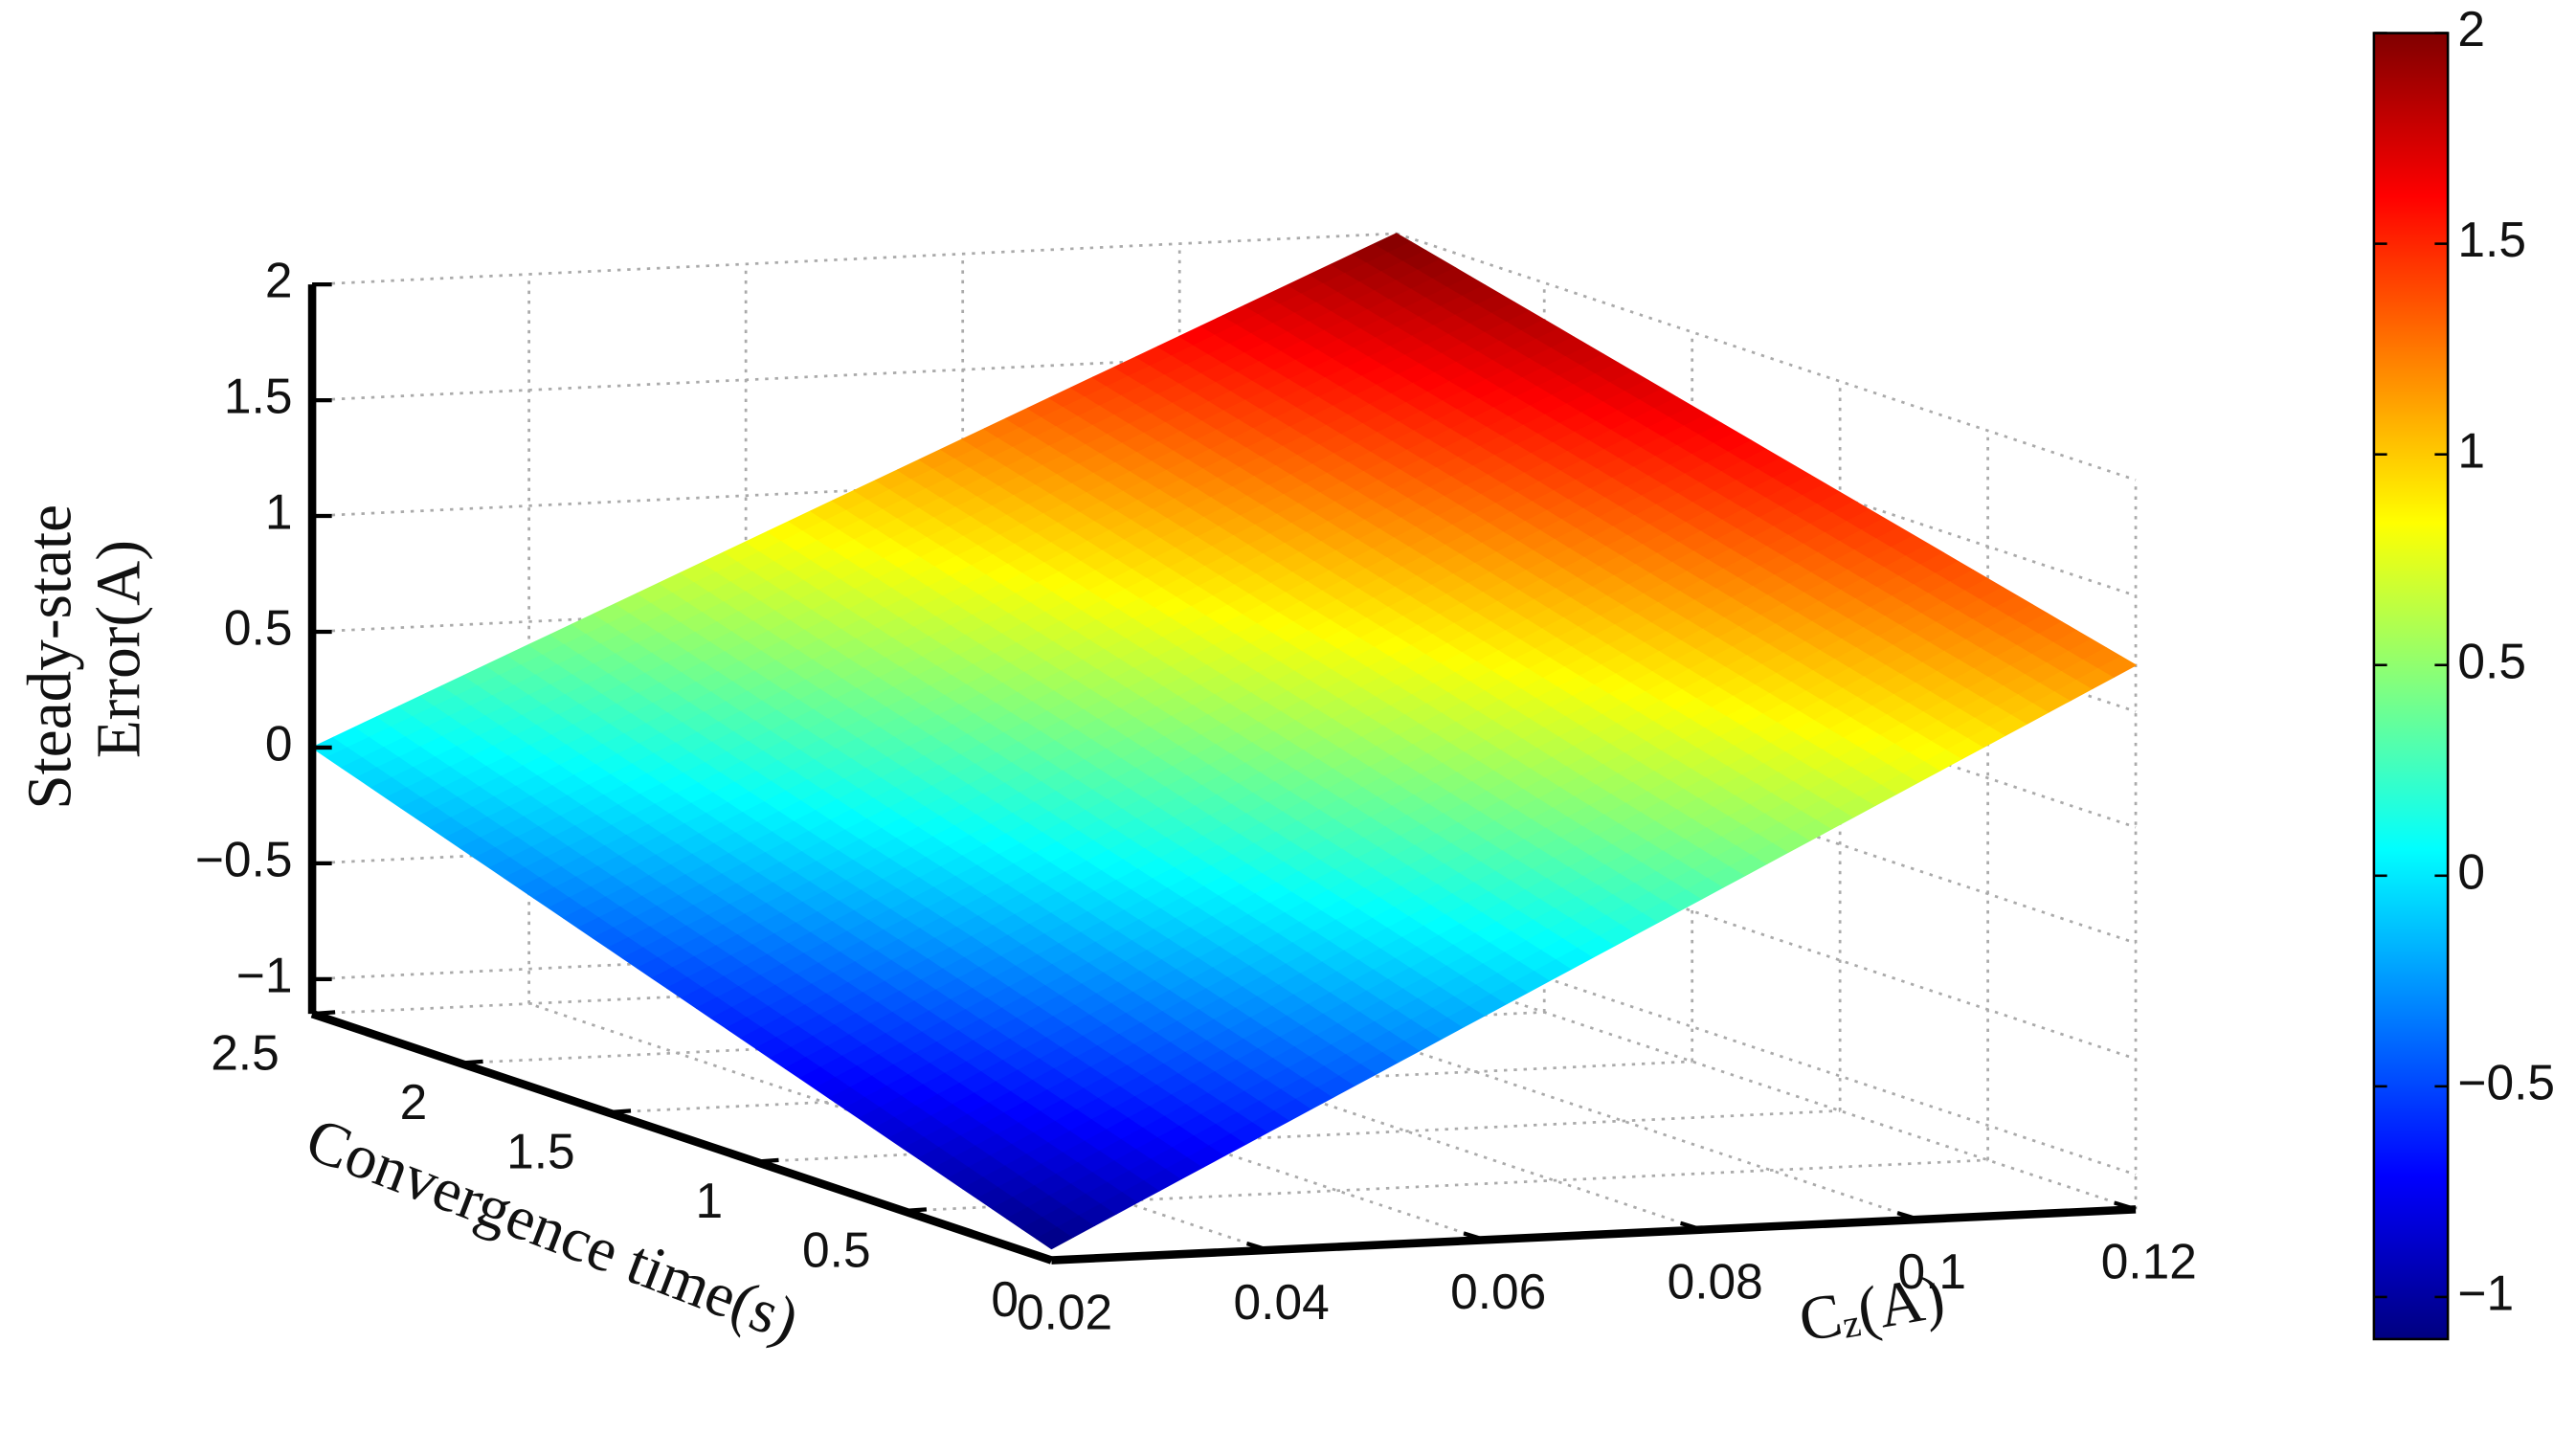 The width and height of the screenshot is (2576, 1433). I want to click on y-tick-label: 1, so click(710, 1200).